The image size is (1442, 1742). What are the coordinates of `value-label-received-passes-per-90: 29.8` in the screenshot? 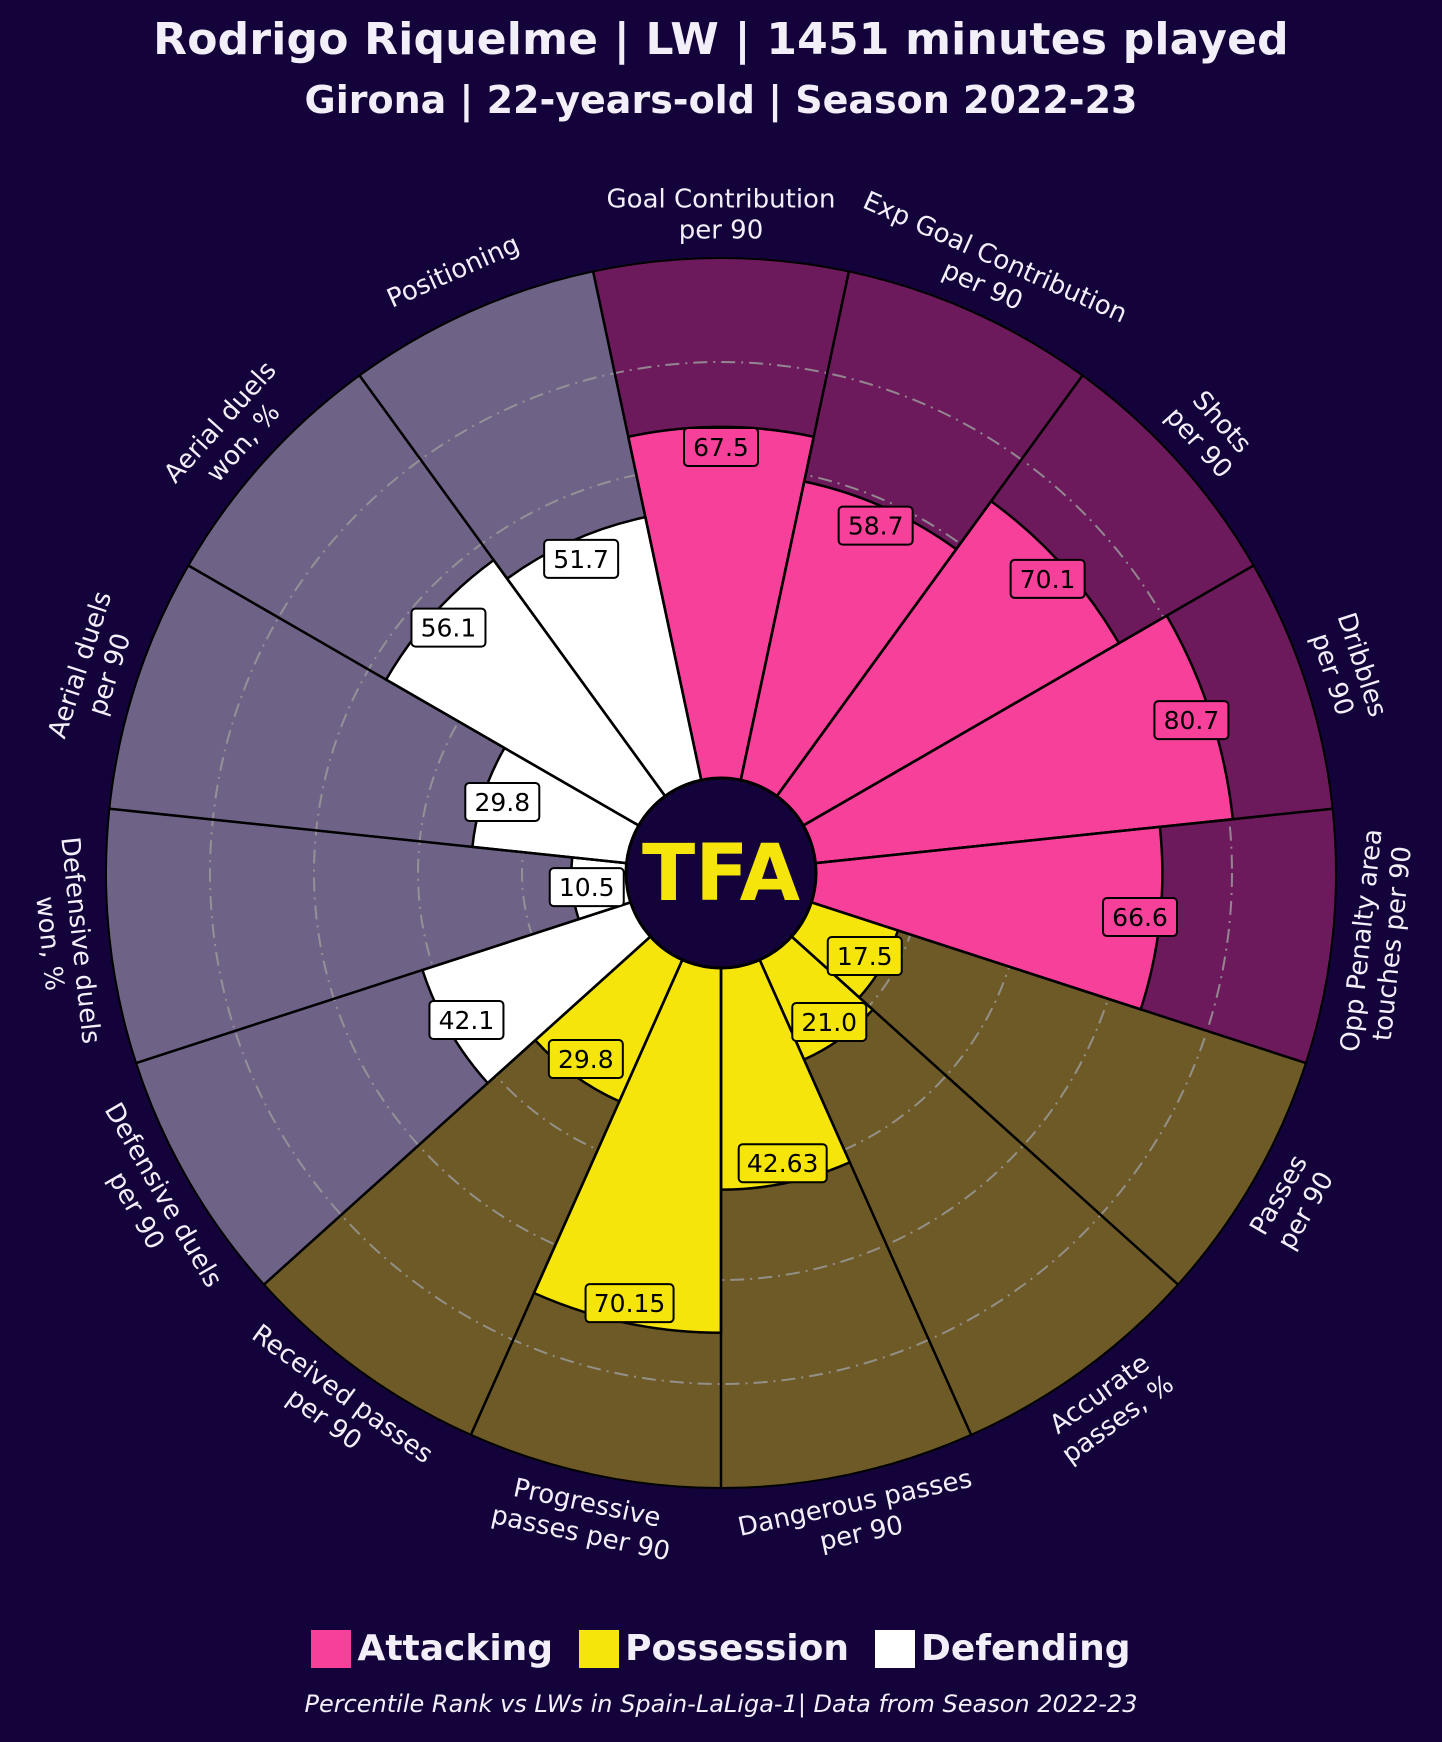 It's located at (585, 1059).